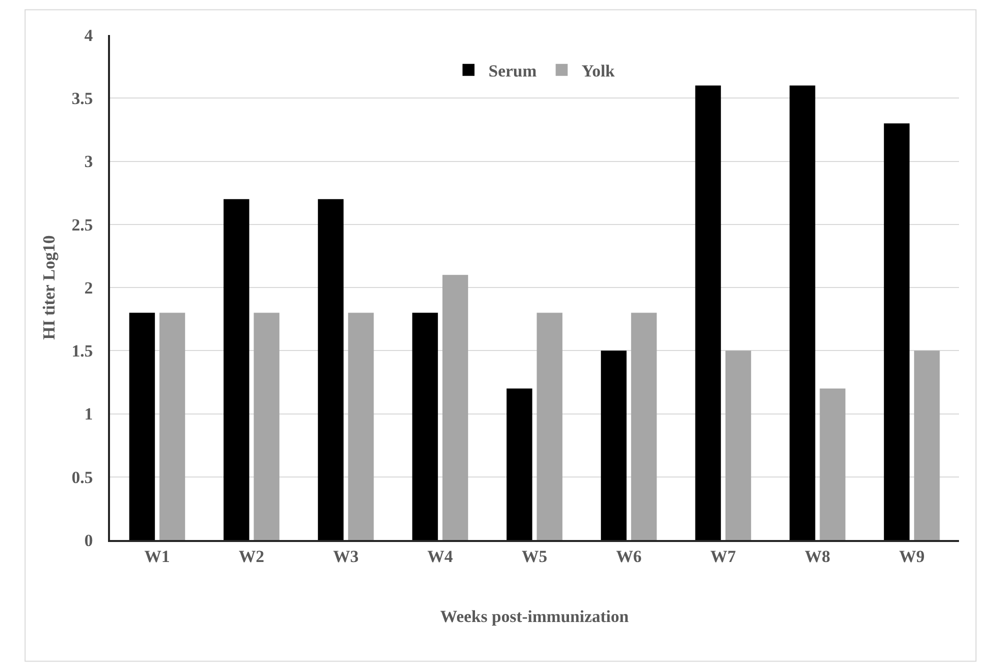 Image resolution: width=987 pixels, height=670 pixels. Describe the element at coordinates (817, 556) in the screenshot. I see `x-tick-label: W8` at that location.